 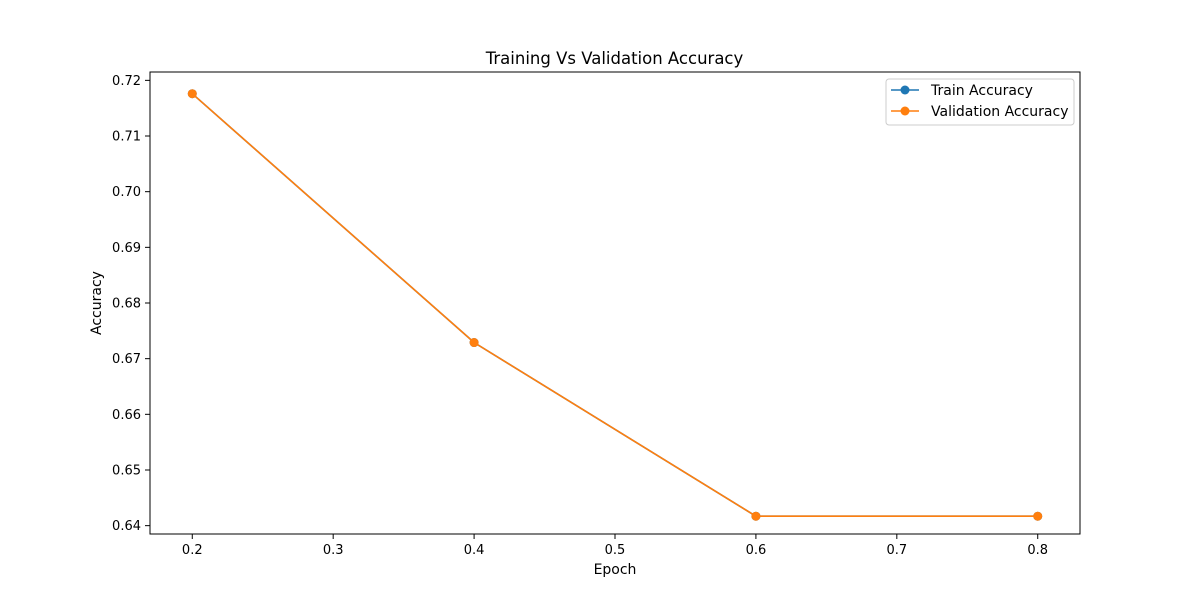 I want to click on y-tick-label: 0.69, so click(x=126, y=248).